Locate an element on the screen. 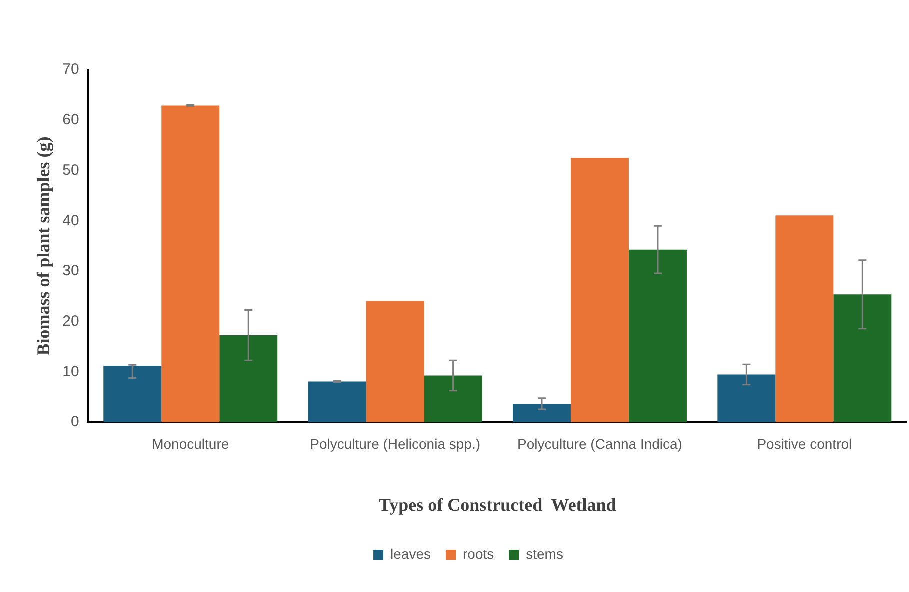 Image resolution: width=909 pixels, height=592 pixels. y-tick-label: 40 is located at coordinates (71, 221).